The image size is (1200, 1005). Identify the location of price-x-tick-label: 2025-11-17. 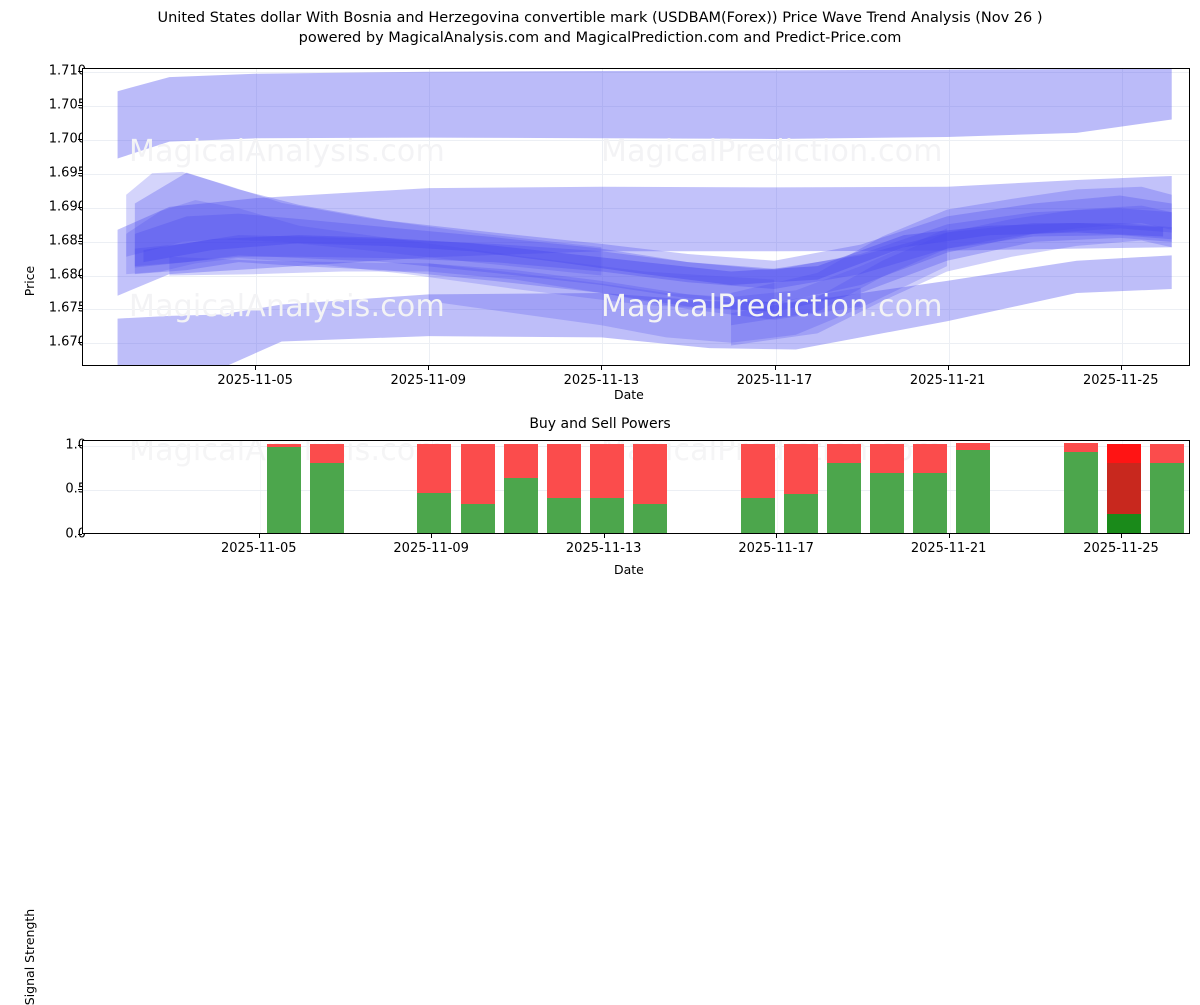
(774, 380).